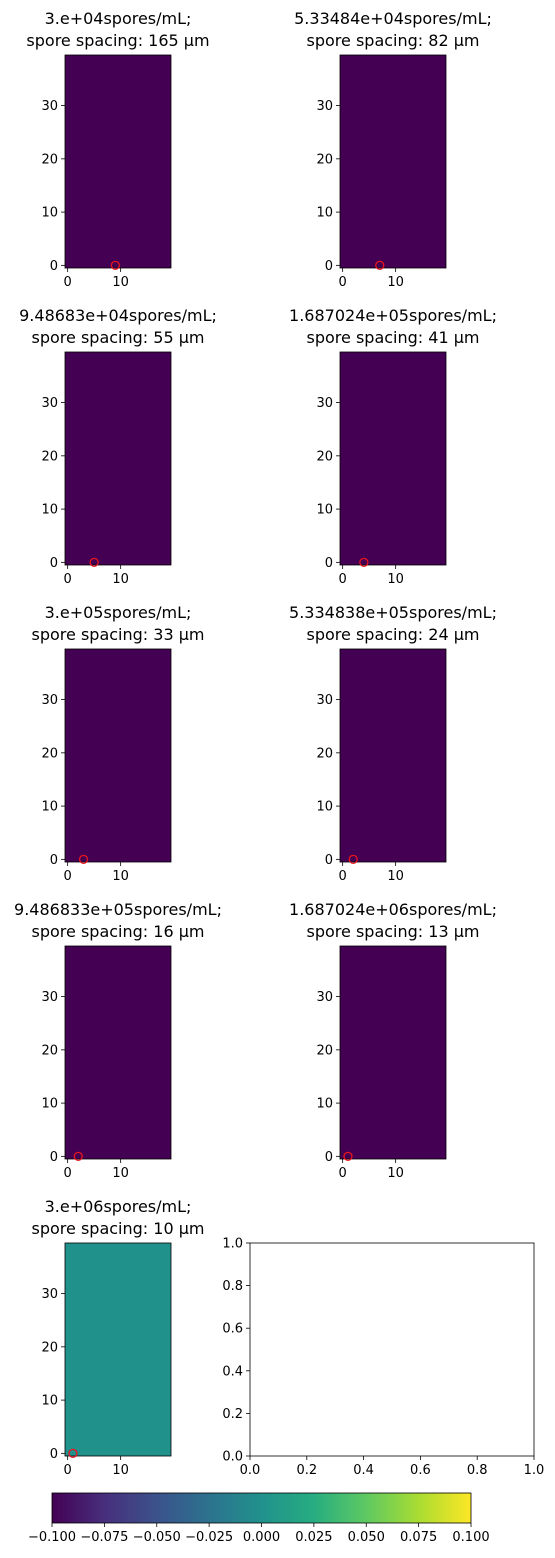 The height and width of the screenshot is (1558, 555). Describe the element at coordinates (232, 1457) in the screenshot. I see `y-tick-label: 0.0` at that location.